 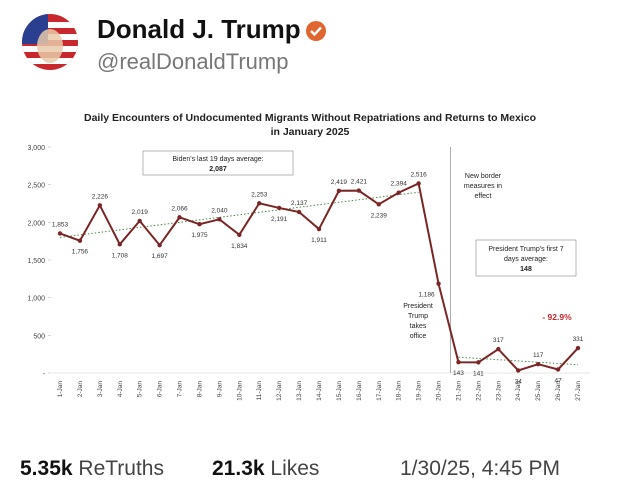 What do you see at coordinates (483, 176) in the screenshot?
I see `annotation: New border` at bounding box center [483, 176].